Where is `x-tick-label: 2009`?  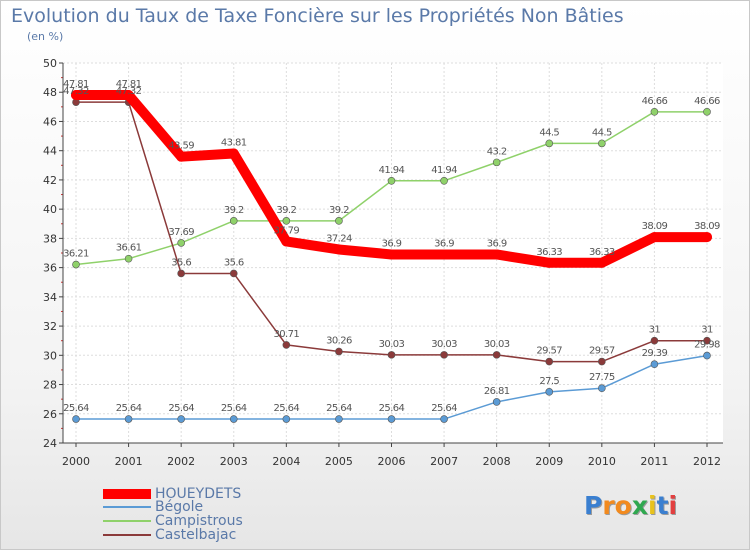 x-tick-label: 2009 is located at coordinates (549, 461).